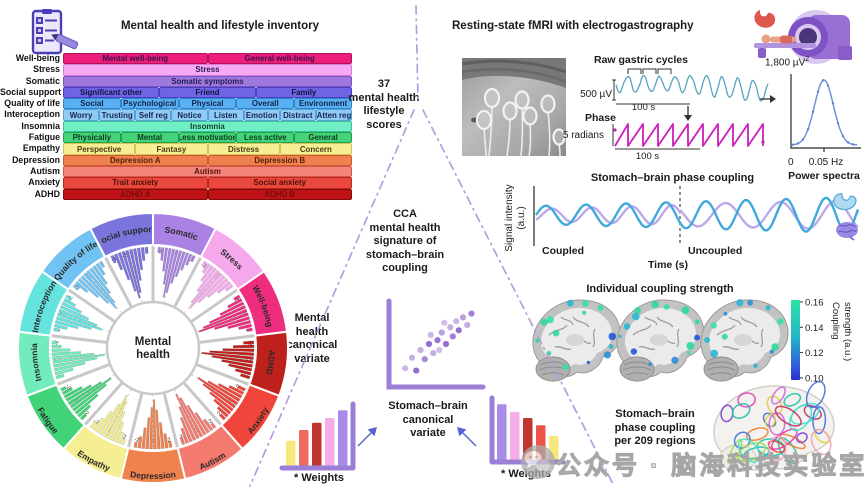  Describe the element at coordinates (509, 217) in the screenshot. I see `coupling-ylabel-1: Signal intensity` at that location.